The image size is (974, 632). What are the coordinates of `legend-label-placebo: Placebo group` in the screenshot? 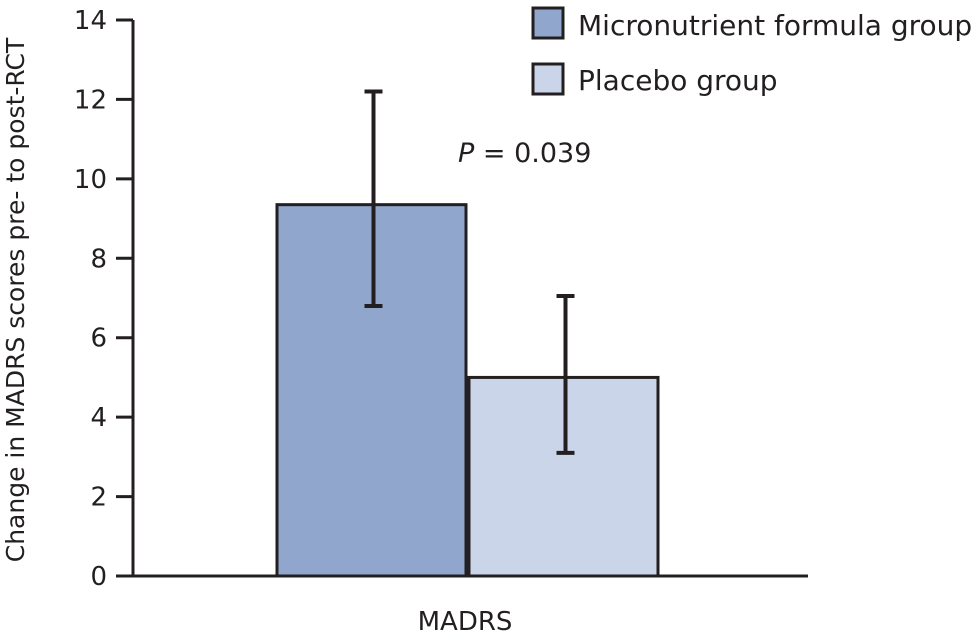 It's located at (678, 80).